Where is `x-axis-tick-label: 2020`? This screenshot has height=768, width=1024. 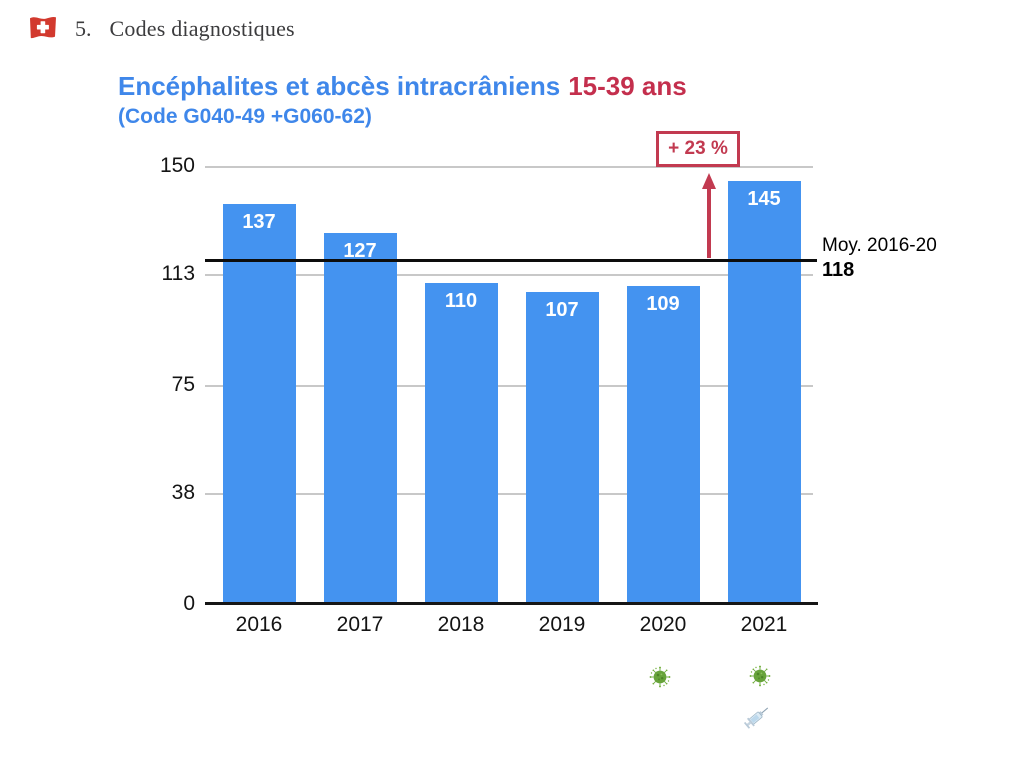 x-axis-tick-label: 2020 is located at coordinates (663, 624).